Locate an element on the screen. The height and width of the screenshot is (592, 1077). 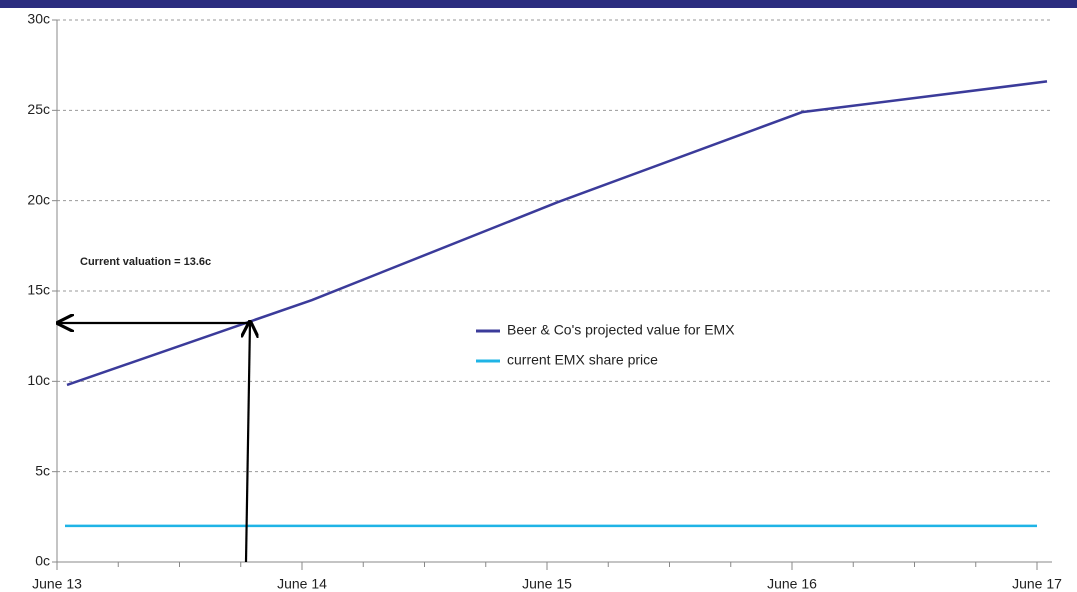
annotation: Current valuation = 13.6c is located at coordinates (145, 262).